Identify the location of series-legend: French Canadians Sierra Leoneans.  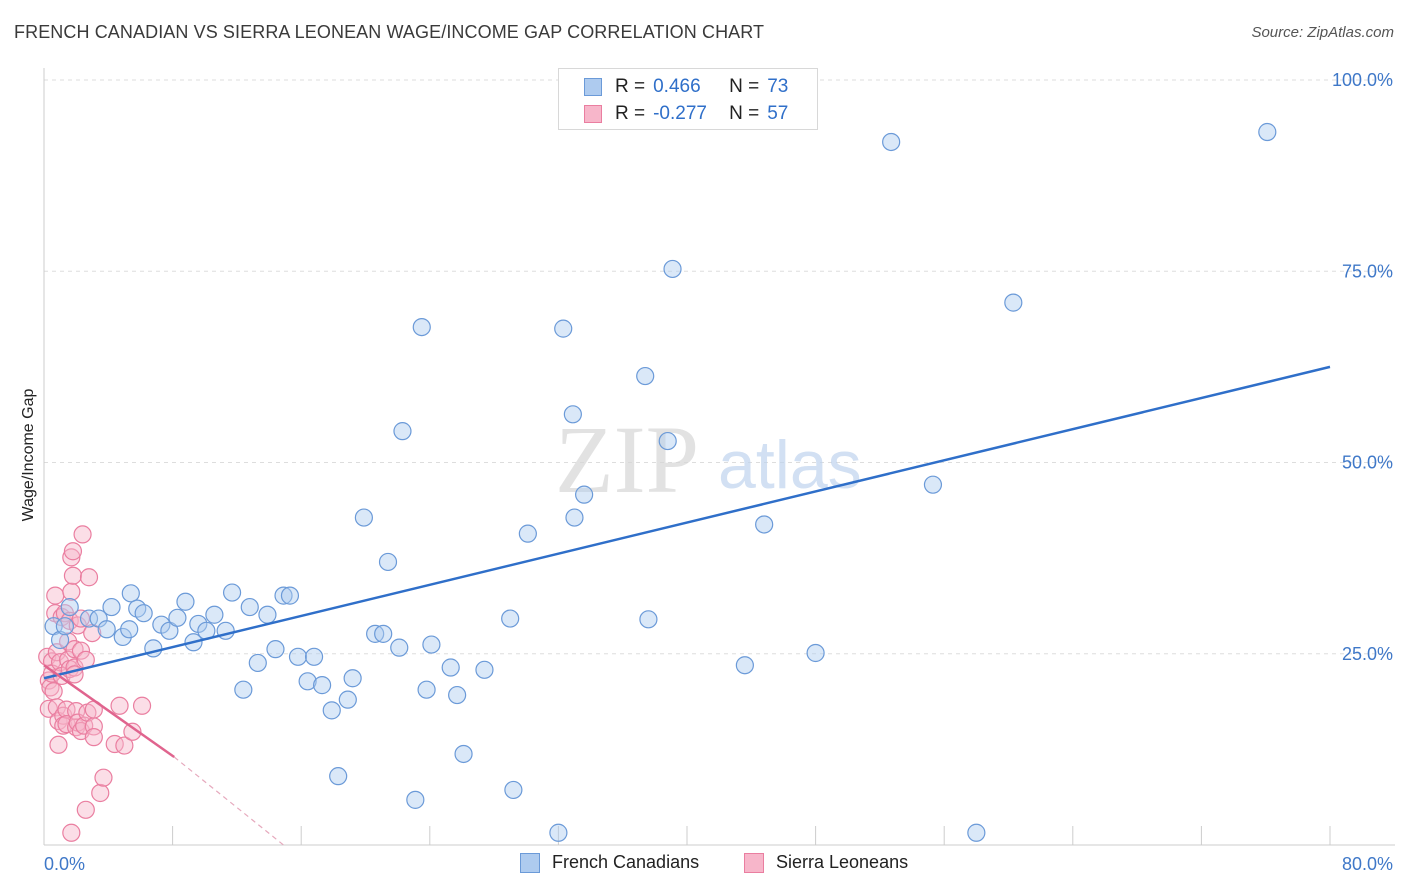
(703, 865).